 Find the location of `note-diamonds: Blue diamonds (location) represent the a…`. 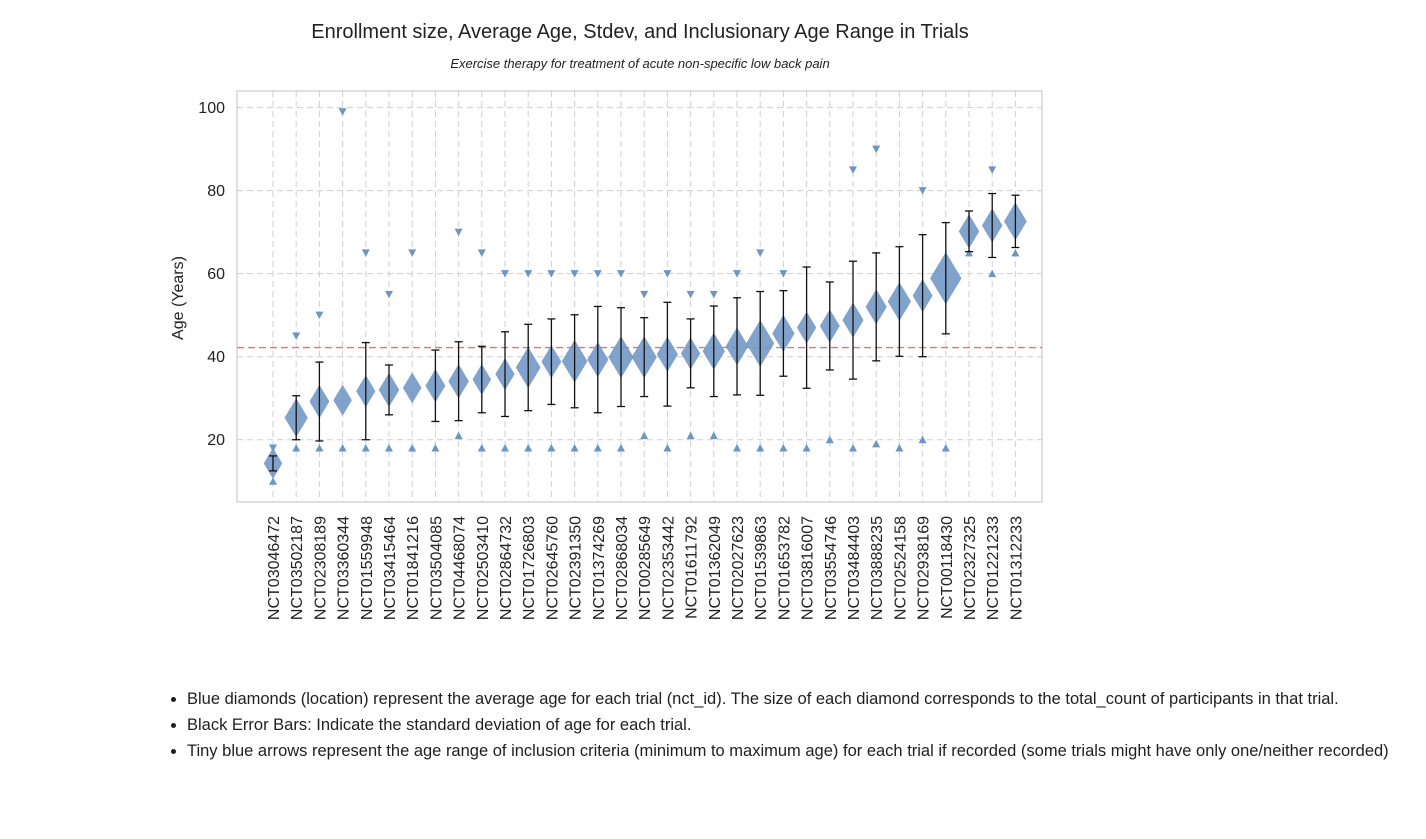

note-diamonds: Blue diamonds (location) represent the a… is located at coordinates (806, 699).